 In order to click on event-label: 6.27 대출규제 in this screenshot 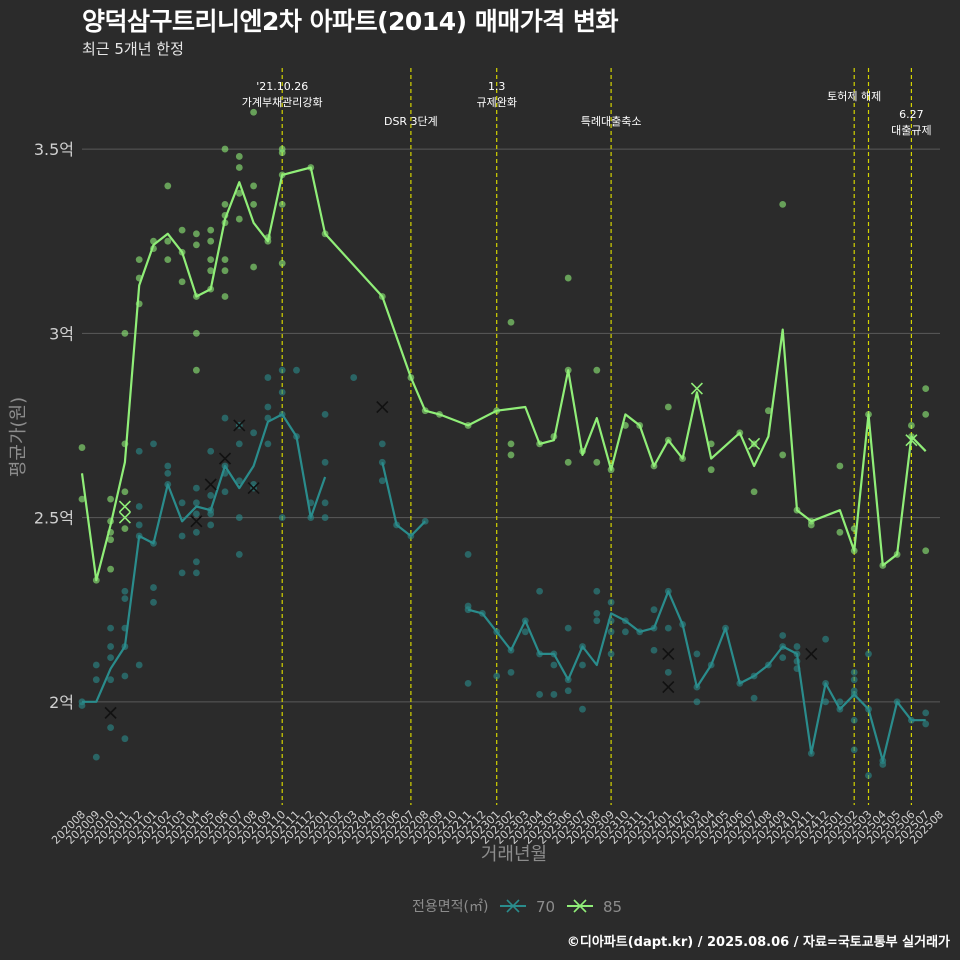, I will do `click(911, 122)`.